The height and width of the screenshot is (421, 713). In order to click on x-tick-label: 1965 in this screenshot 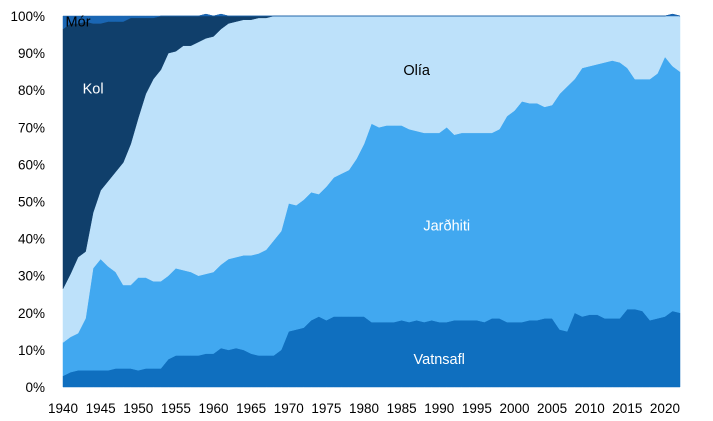, I will do `click(251, 408)`.